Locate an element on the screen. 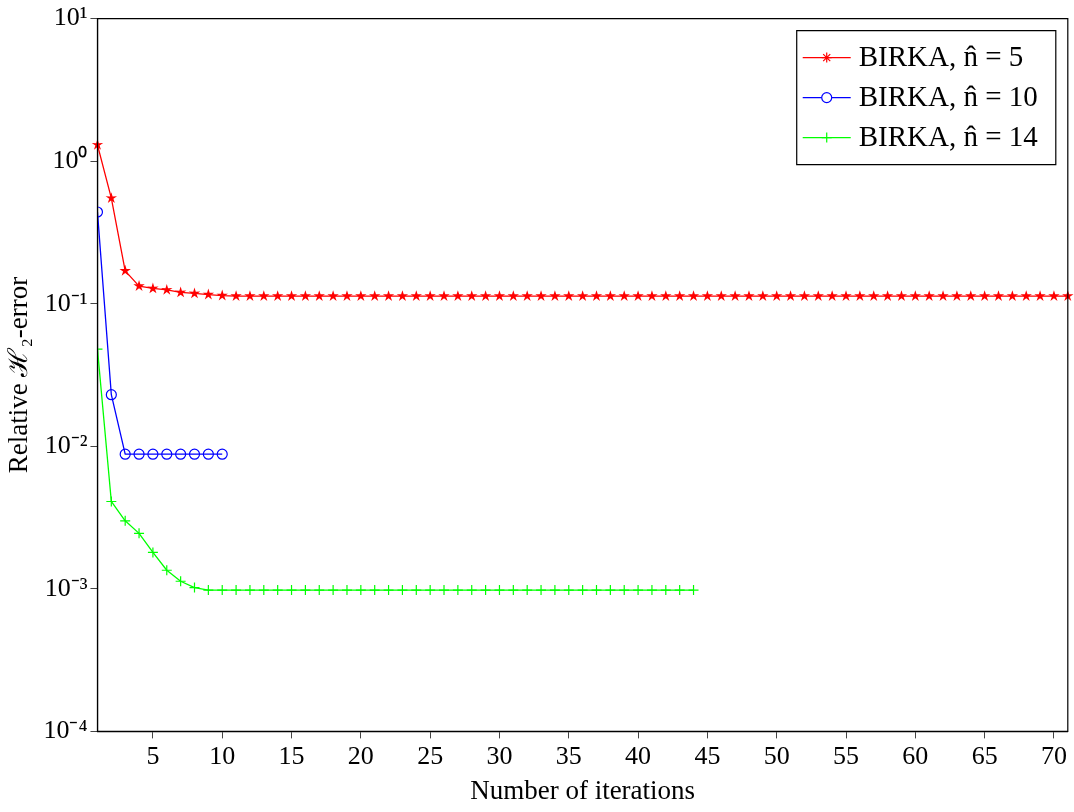 The height and width of the screenshot is (812, 1074). x-tick-label: 65 is located at coordinates (984, 755).